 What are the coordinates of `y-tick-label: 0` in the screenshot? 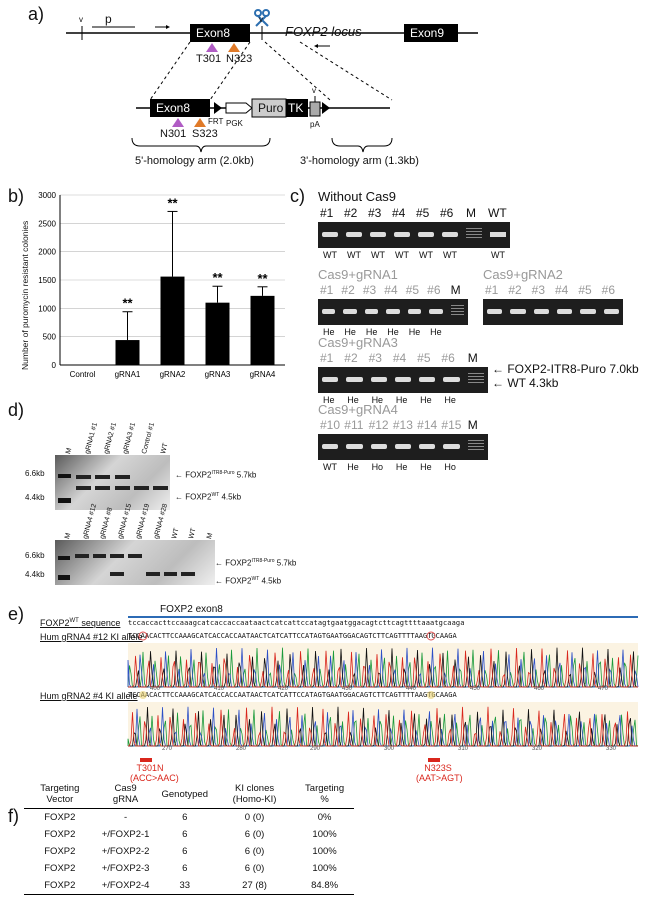 It's located at (54, 365).